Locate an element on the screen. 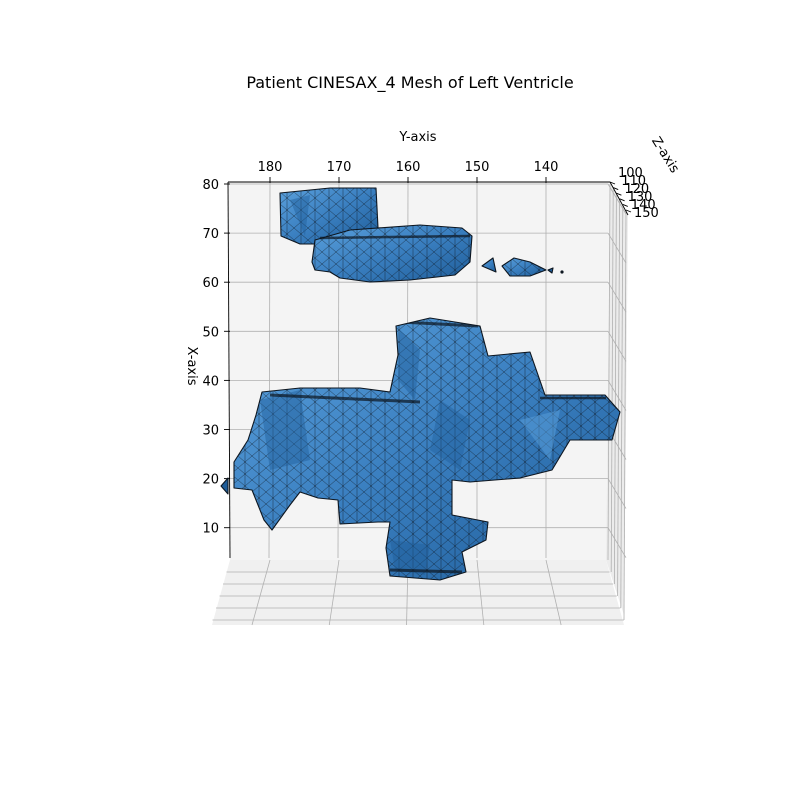  chart-title: Patient CINESAX_4 Mesh of Left Ventricle is located at coordinates (409, 83).